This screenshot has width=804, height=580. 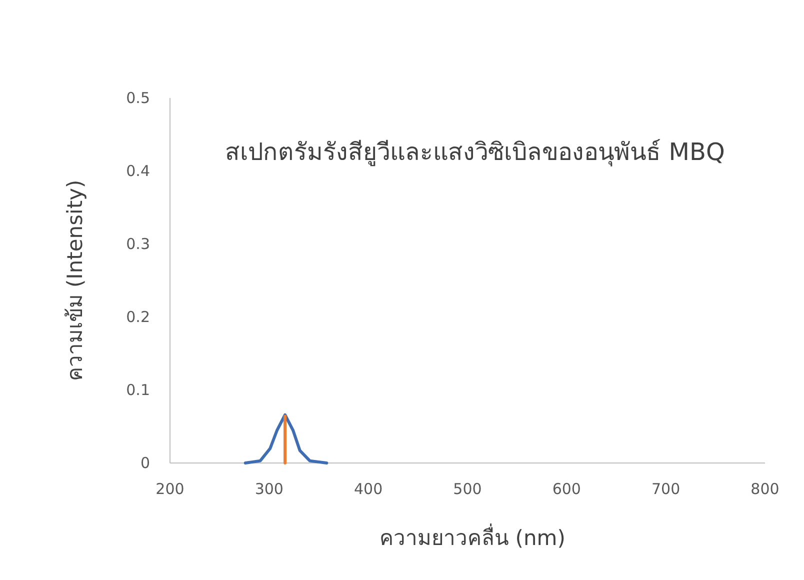 What do you see at coordinates (138, 244) in the screenshot?
I see `y-tick-label: 0.3` at bounding box center [138, 244].